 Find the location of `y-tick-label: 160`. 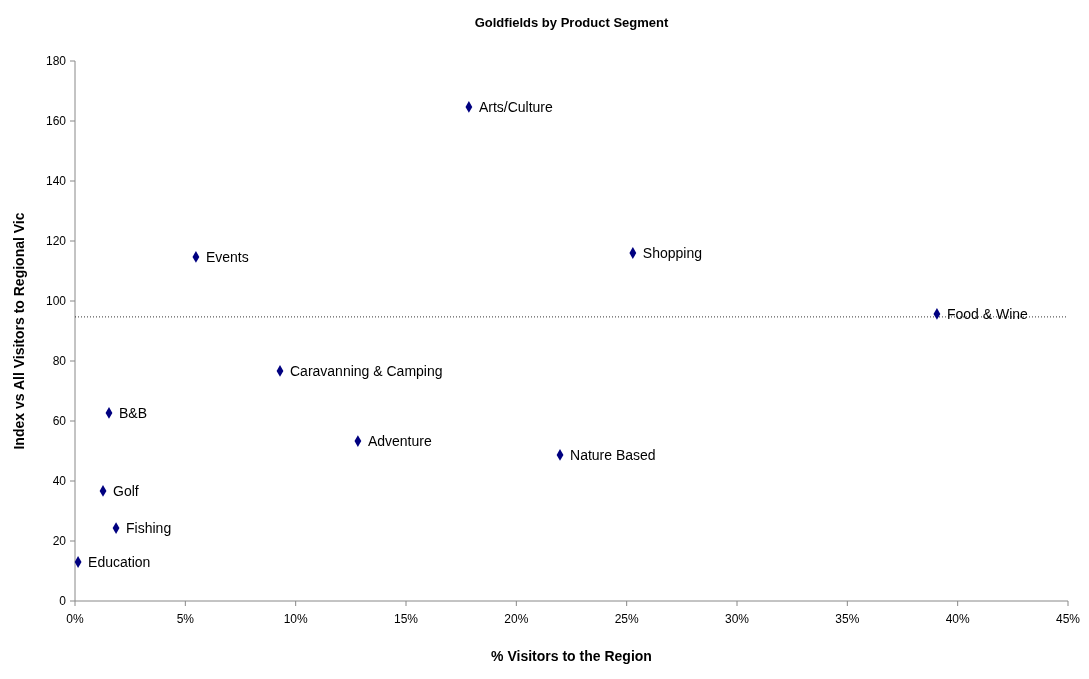

y-tick-label: 160 is located at coordinates (56, 121).